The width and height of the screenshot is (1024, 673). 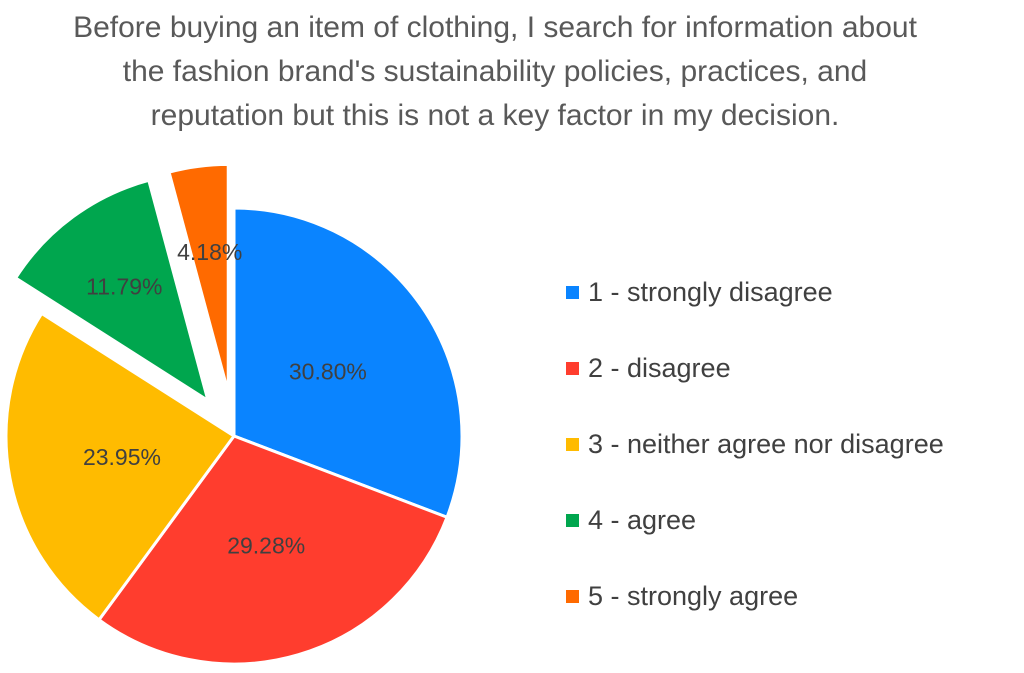 I want to click on legend-label: 2 - disagree, so click(x=659, y=367).